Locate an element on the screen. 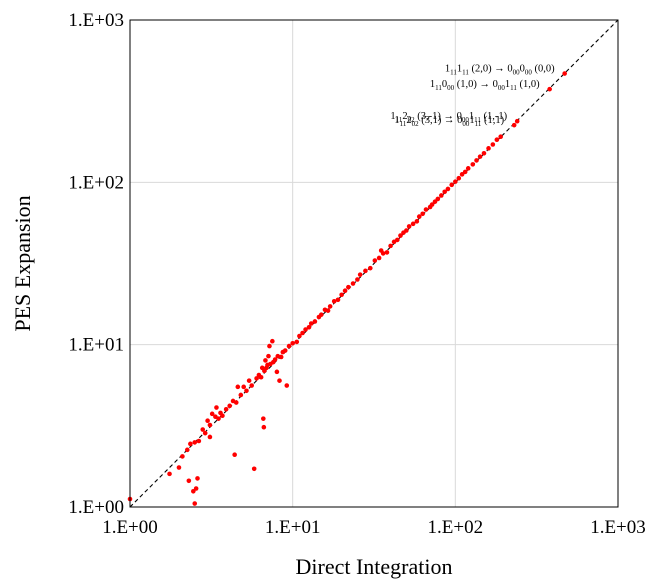 This screenshot has width=654, height=579. x-tick-label: 1.E+02 is located at coordinates (456, 527).